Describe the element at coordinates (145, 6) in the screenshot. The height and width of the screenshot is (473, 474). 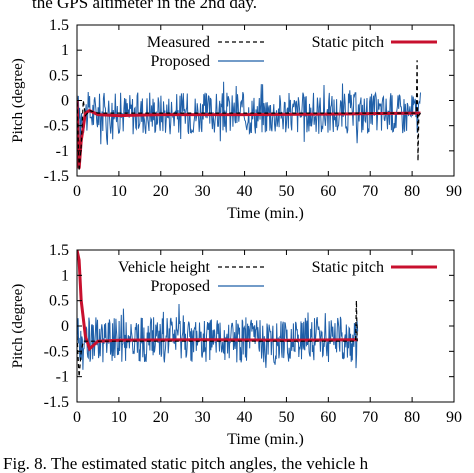
I see `caption-top: the GPS altimeter in the 2nd day.` at that location.